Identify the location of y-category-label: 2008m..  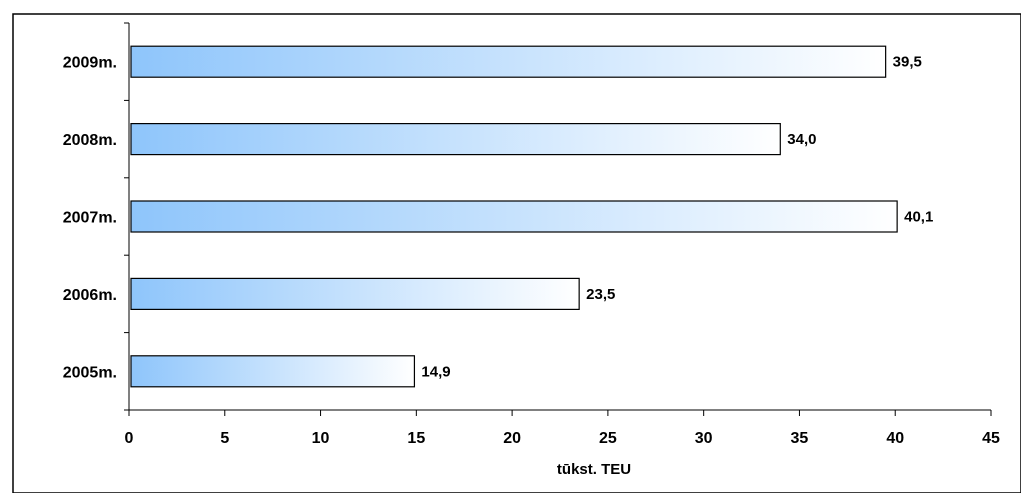
(90, 140).